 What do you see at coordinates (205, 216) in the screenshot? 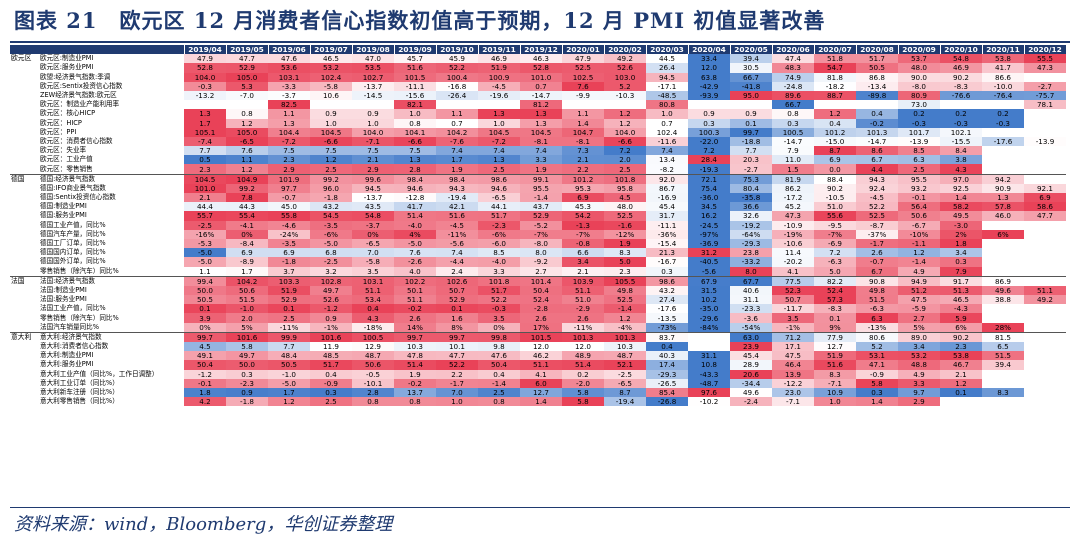
I see `value-cell: 55.7` at bounding box center [205, 216].